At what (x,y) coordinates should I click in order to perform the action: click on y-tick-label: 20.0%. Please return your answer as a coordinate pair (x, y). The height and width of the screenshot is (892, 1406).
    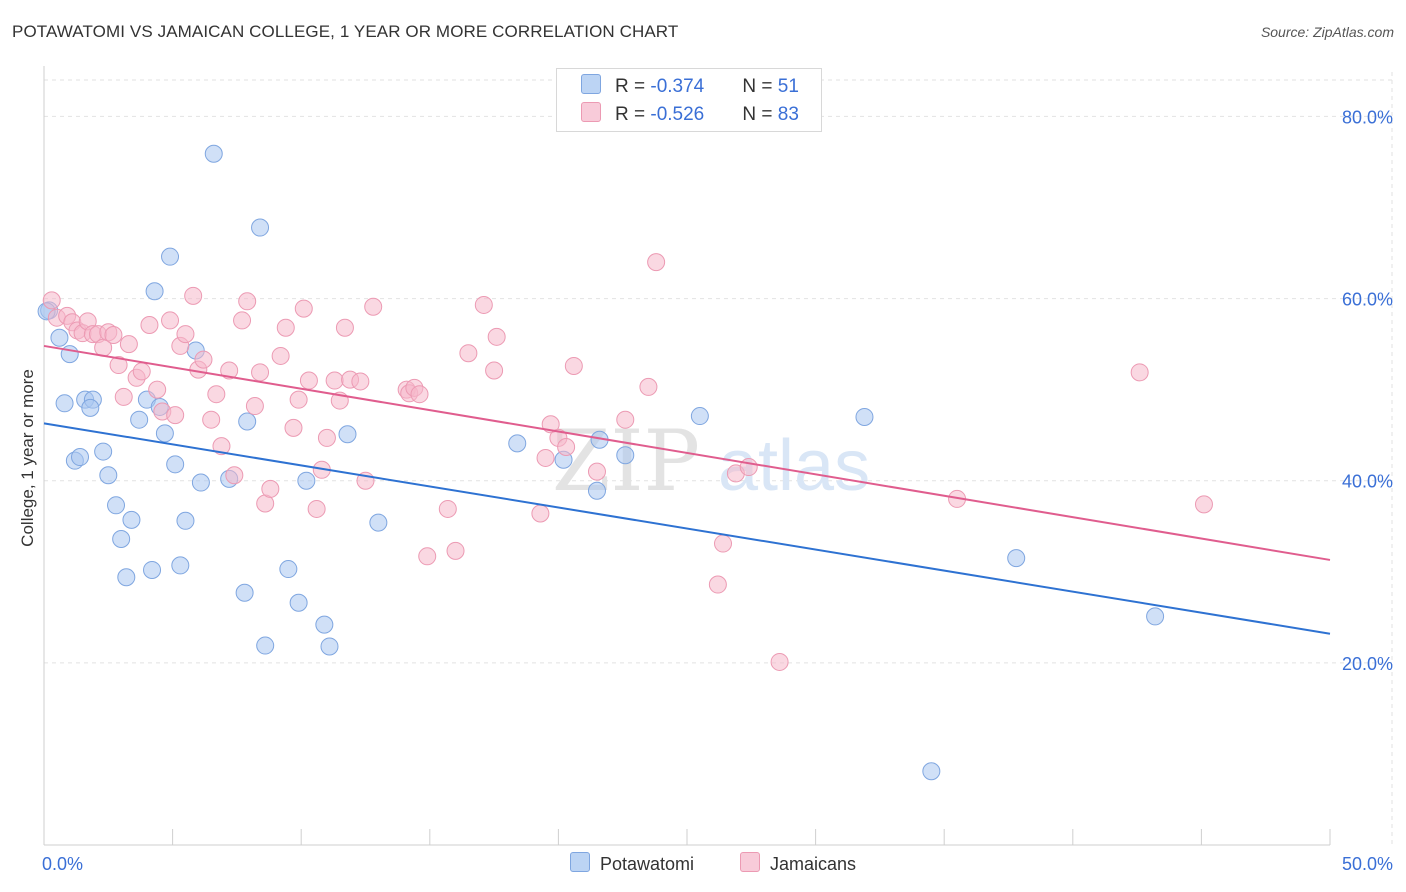
    Looking at the image, I should click on (1367, 664).